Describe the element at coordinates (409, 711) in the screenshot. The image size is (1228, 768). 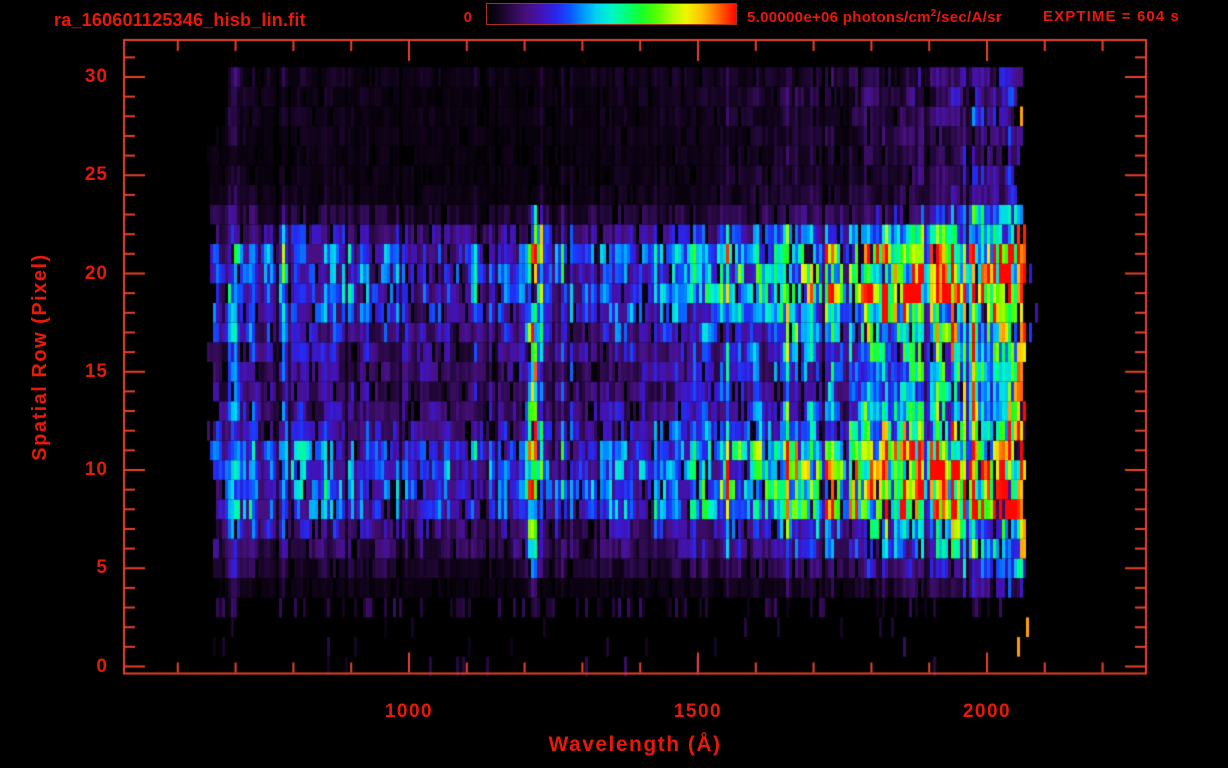
I see `x-tick-label: 1000` at that location.